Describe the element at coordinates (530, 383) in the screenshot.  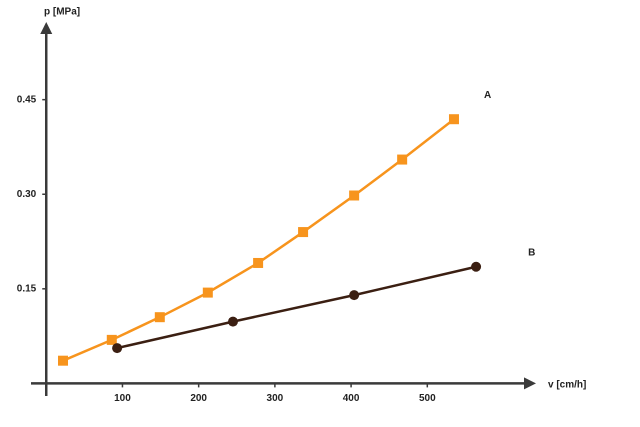
I see `x-axis-arrow` at that location.